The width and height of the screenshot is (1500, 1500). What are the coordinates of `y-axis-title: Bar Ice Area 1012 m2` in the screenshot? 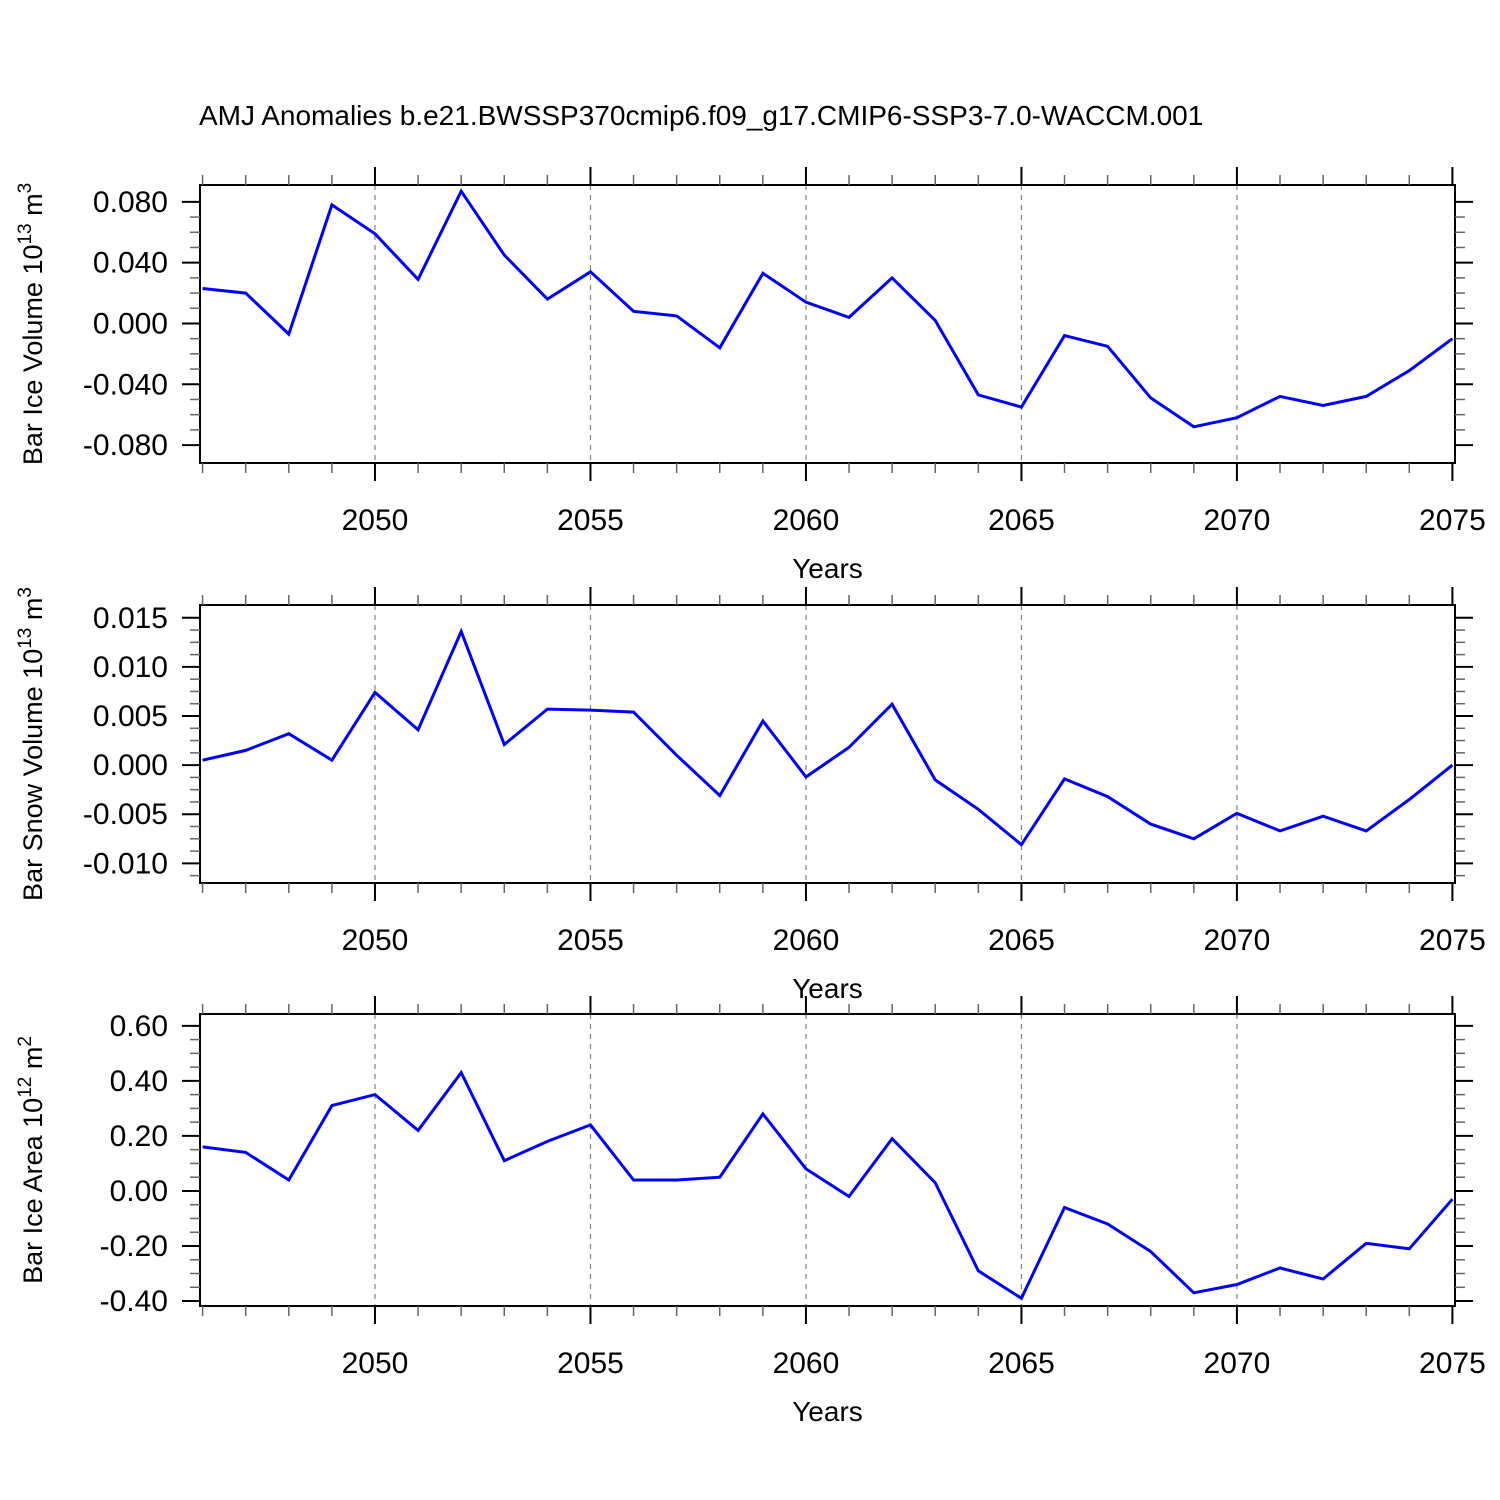 It's located at (31, 1160).